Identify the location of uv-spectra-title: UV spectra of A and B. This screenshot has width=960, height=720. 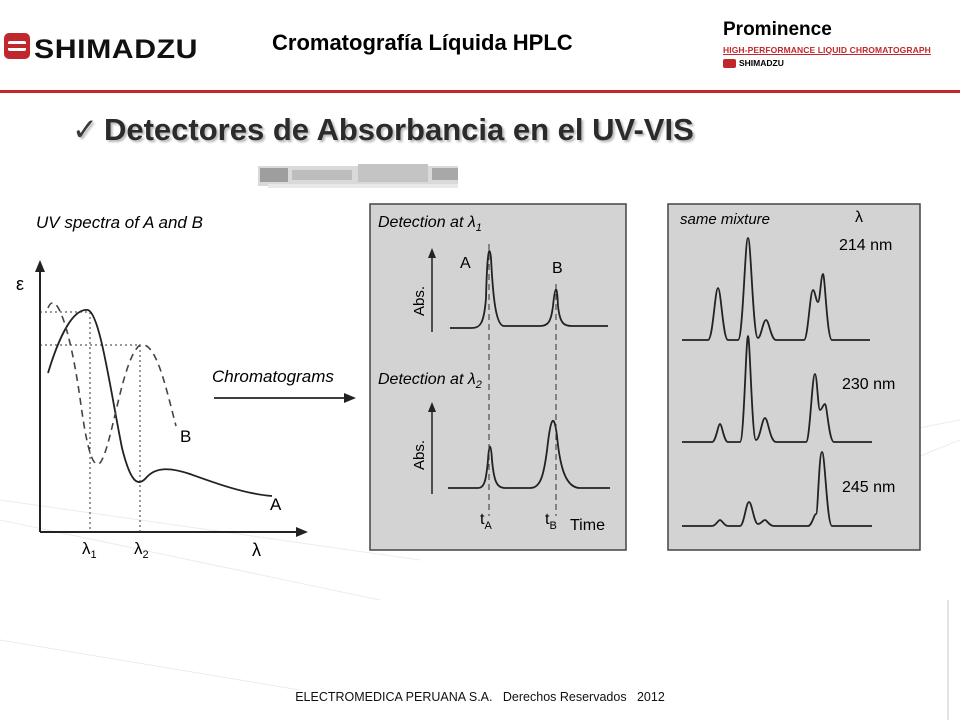
(119, 222).